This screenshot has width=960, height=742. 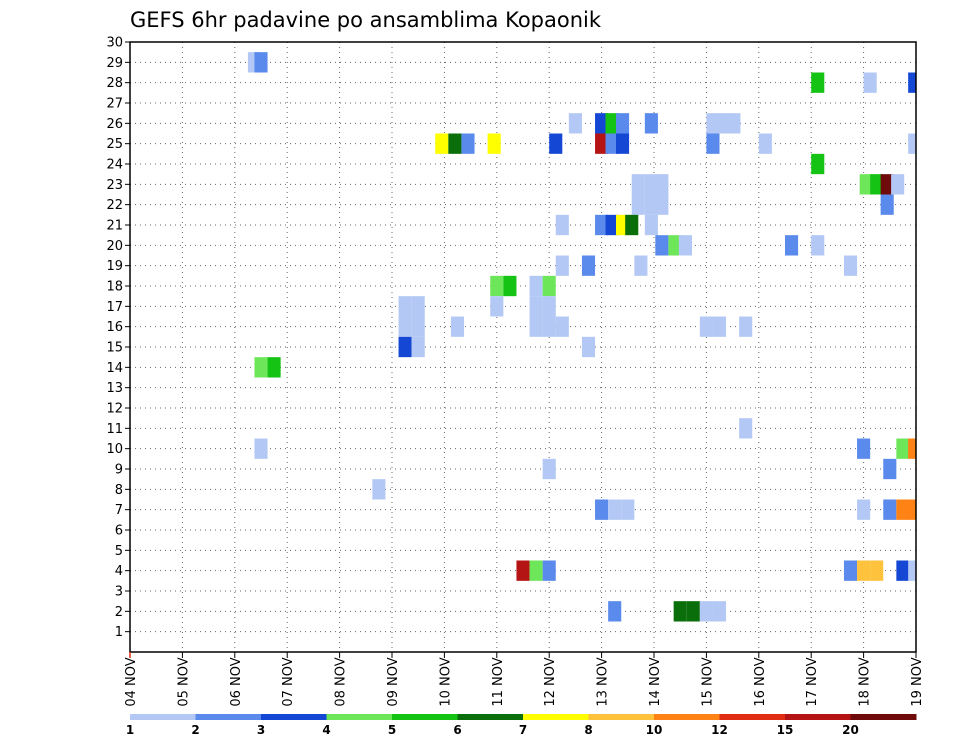 I want to click on y-tick-label: 10, so click(x=114, y=449).